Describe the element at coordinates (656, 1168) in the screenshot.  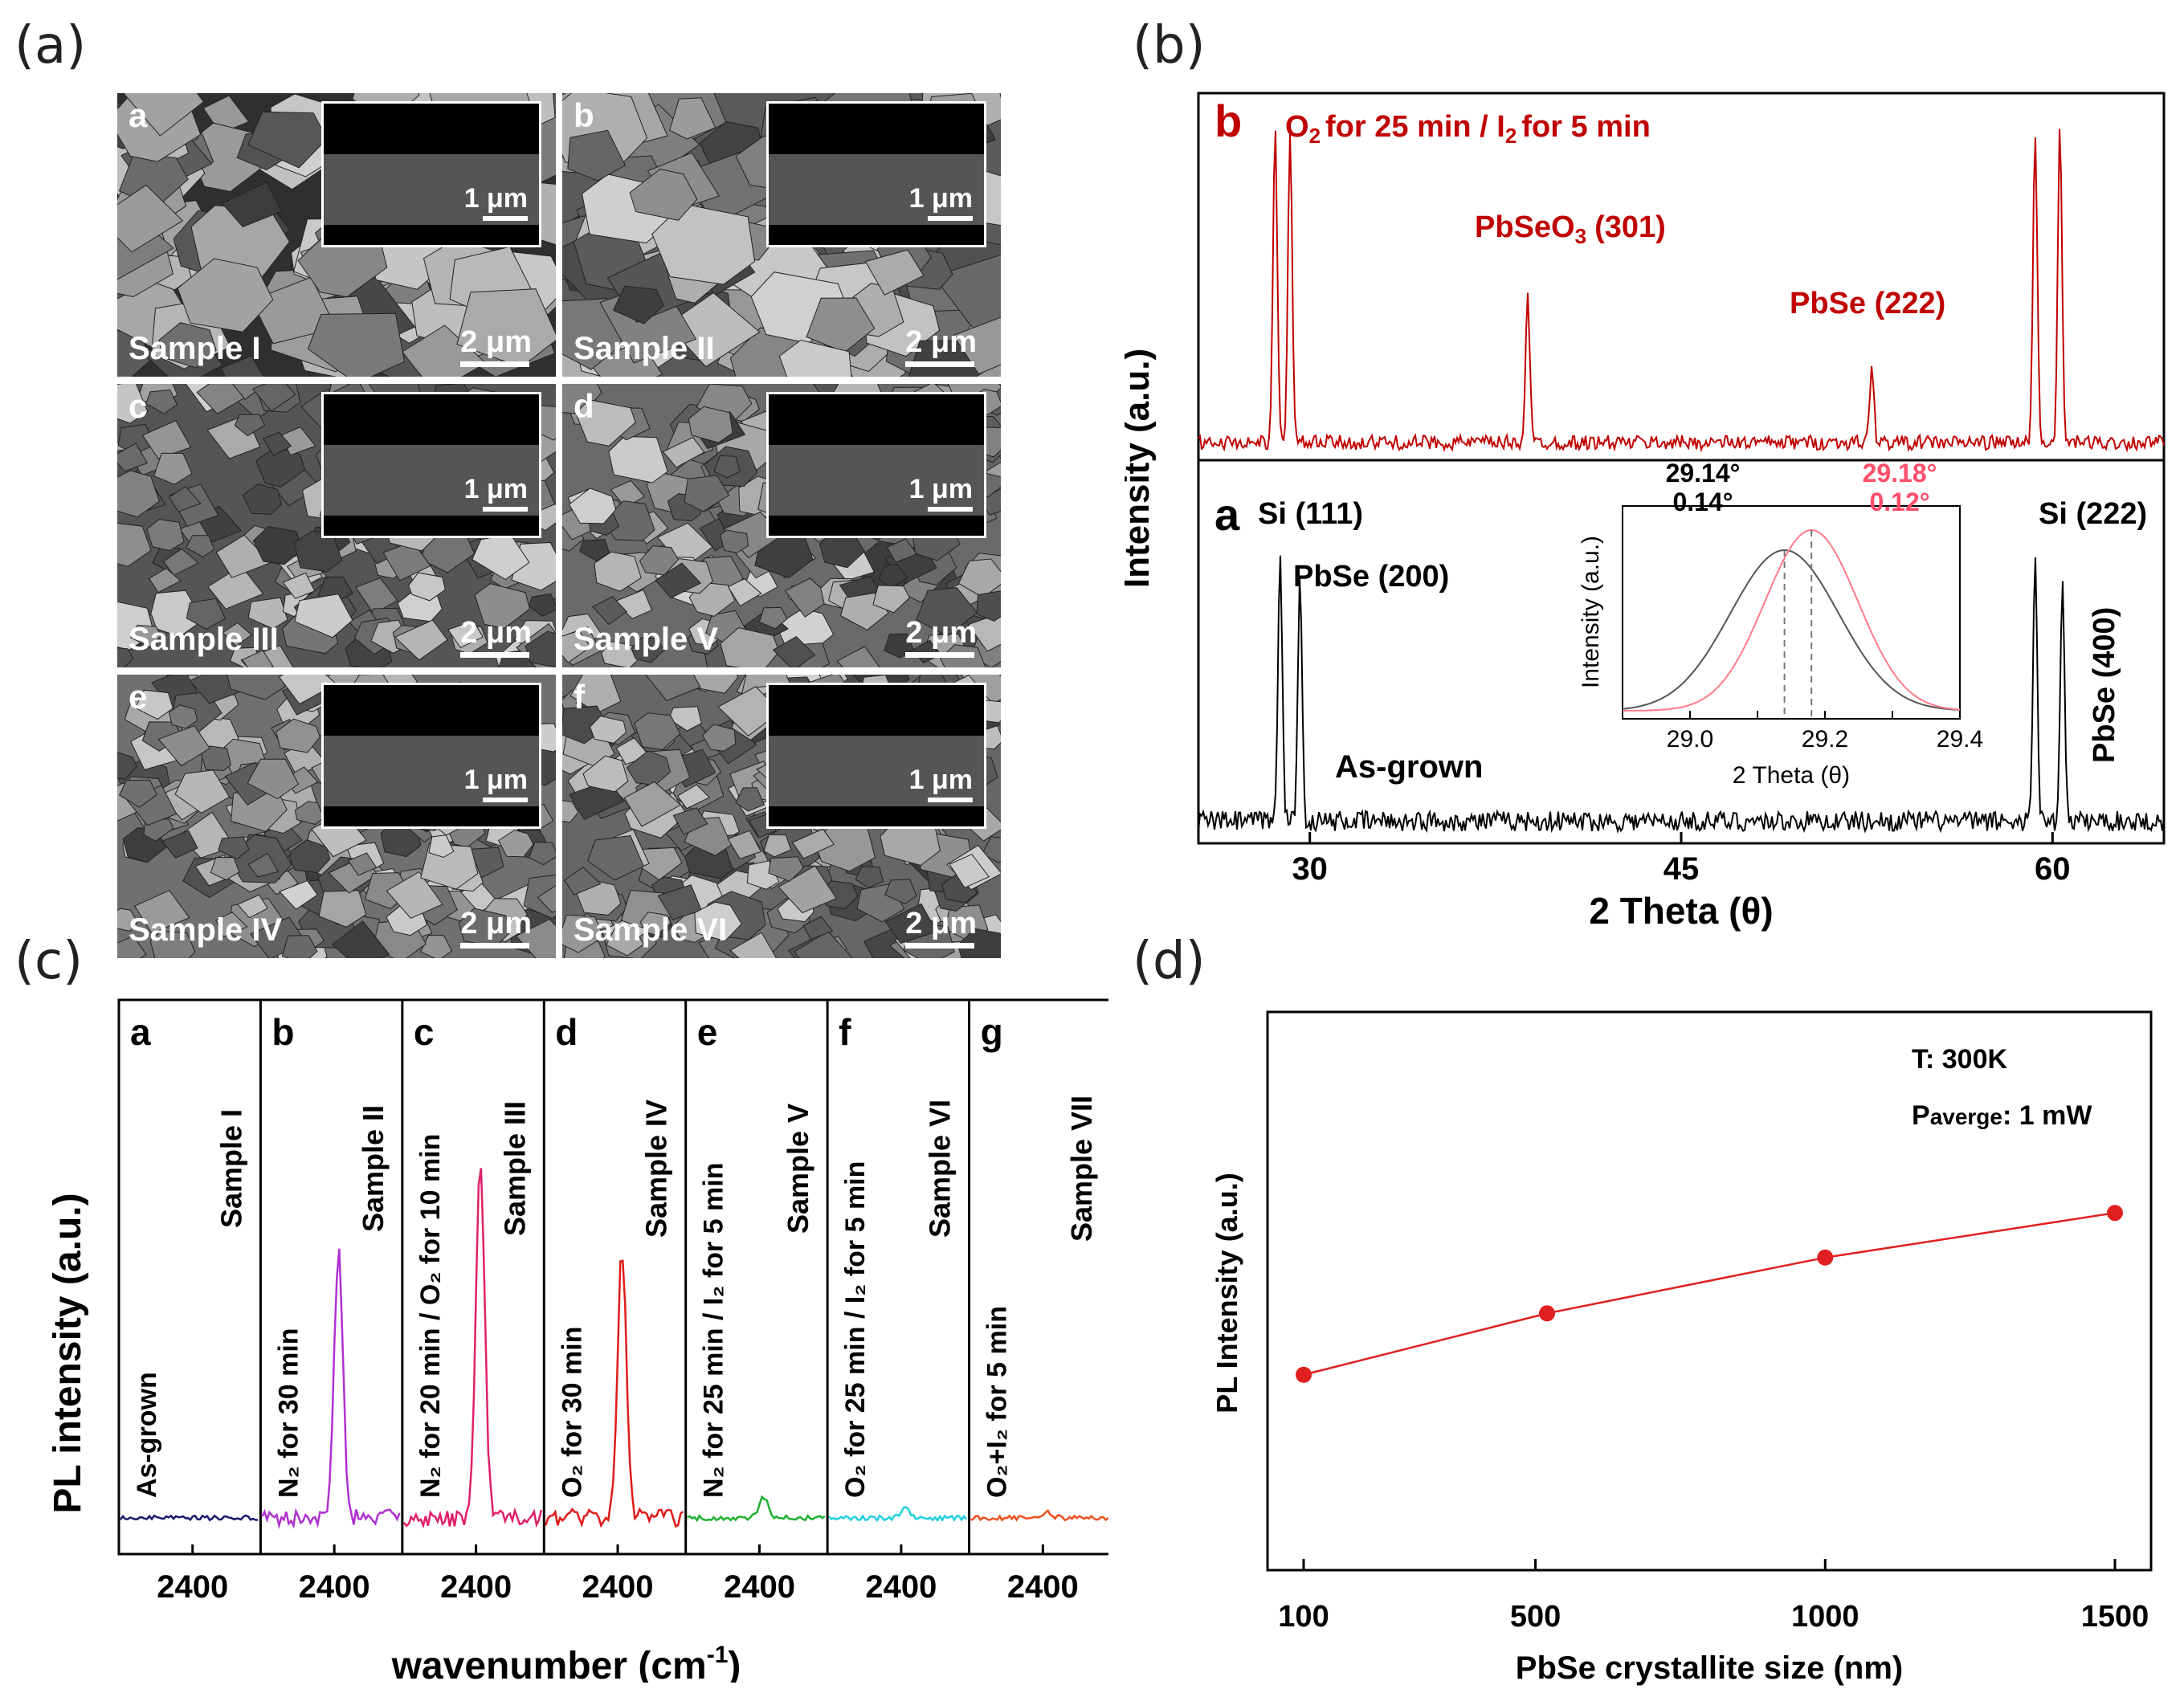
I see `pl-sample-label: Sample IV` at that location.